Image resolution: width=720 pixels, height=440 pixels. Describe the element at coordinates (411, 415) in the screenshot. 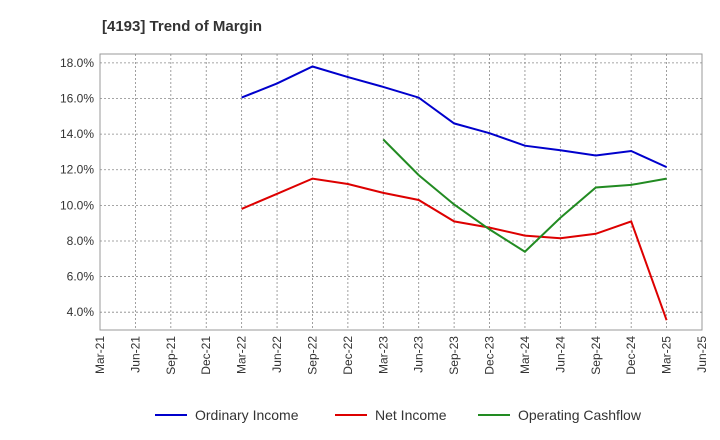

I see `legend-label-net-income: Net Income` at that location.